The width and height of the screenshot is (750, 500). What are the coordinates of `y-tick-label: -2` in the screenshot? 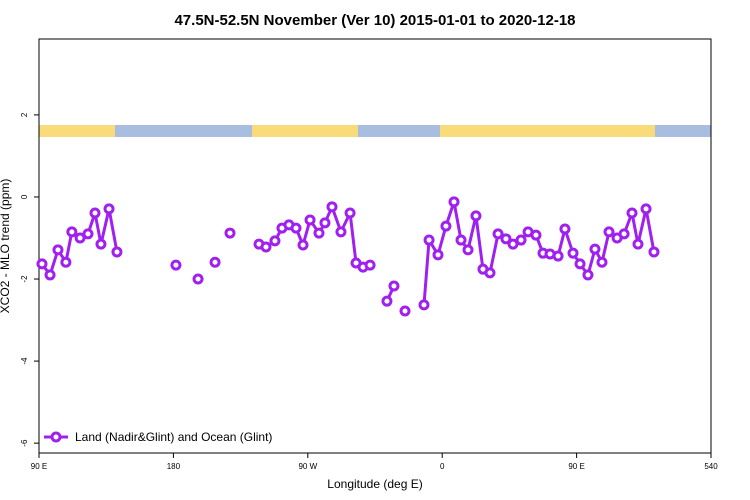 It's located at (24, 279).